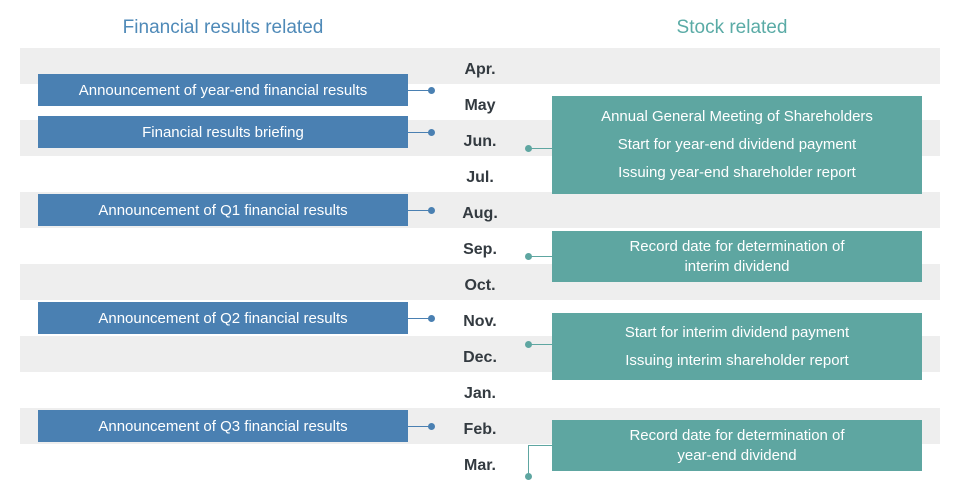  Describe the element at coordinates (737, 360) in the screenshot. I see `stock-event-line: Issuing interim shareholder report` at that location.